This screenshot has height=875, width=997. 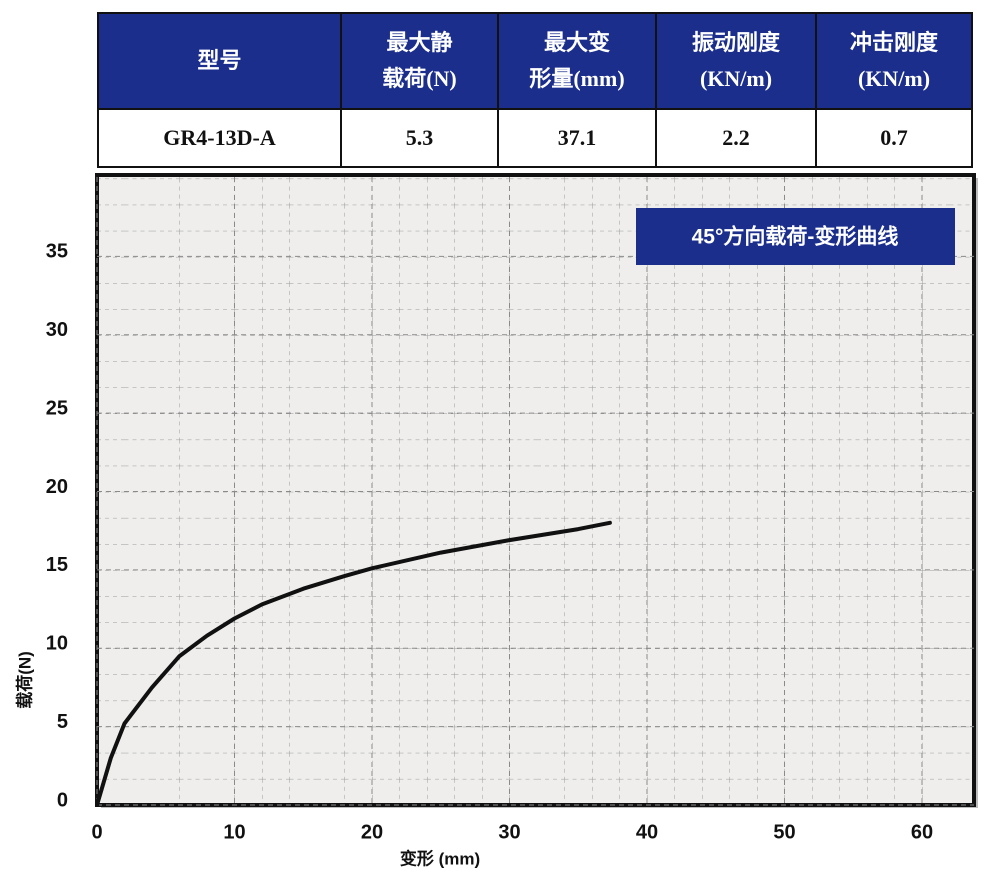 I want to click on x-tick-label: 20, so click(x=372, y=832).